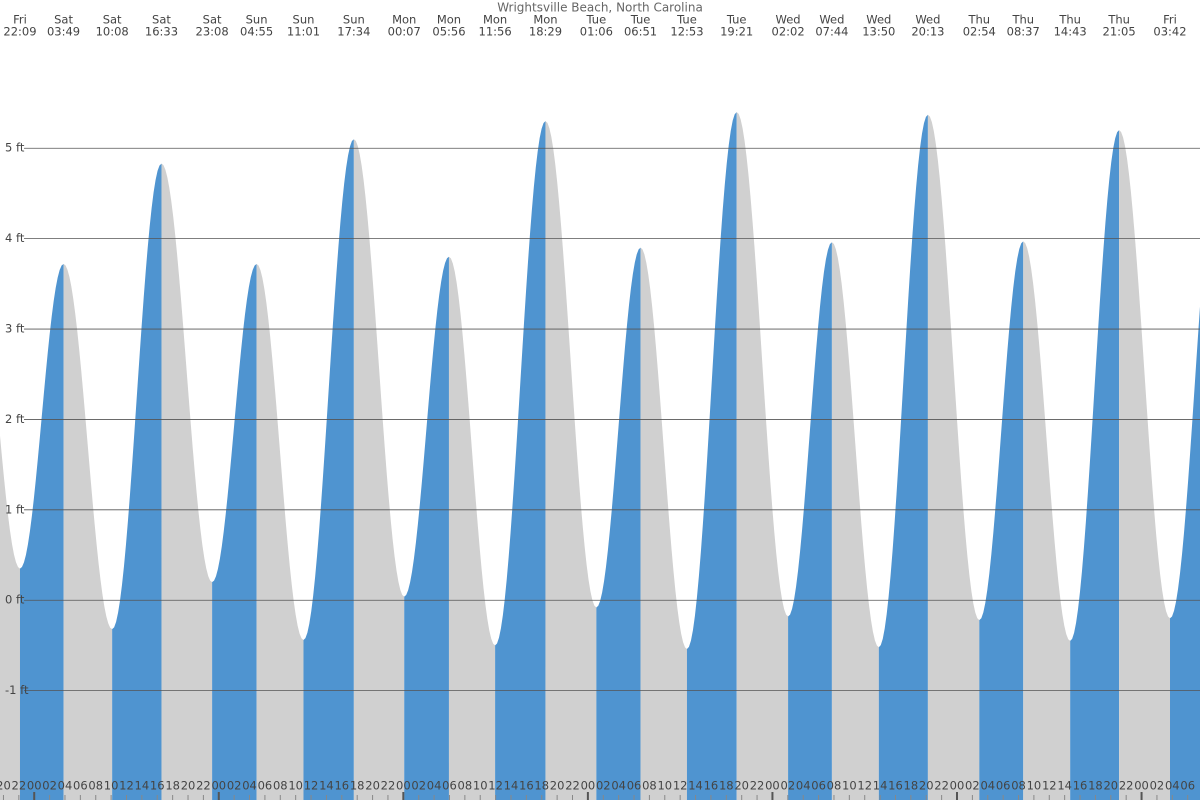  What do you see at coordinates (979, 32) in the screenshot?
I see `extreme-time: 02:54` at bounding box center [979, 32].